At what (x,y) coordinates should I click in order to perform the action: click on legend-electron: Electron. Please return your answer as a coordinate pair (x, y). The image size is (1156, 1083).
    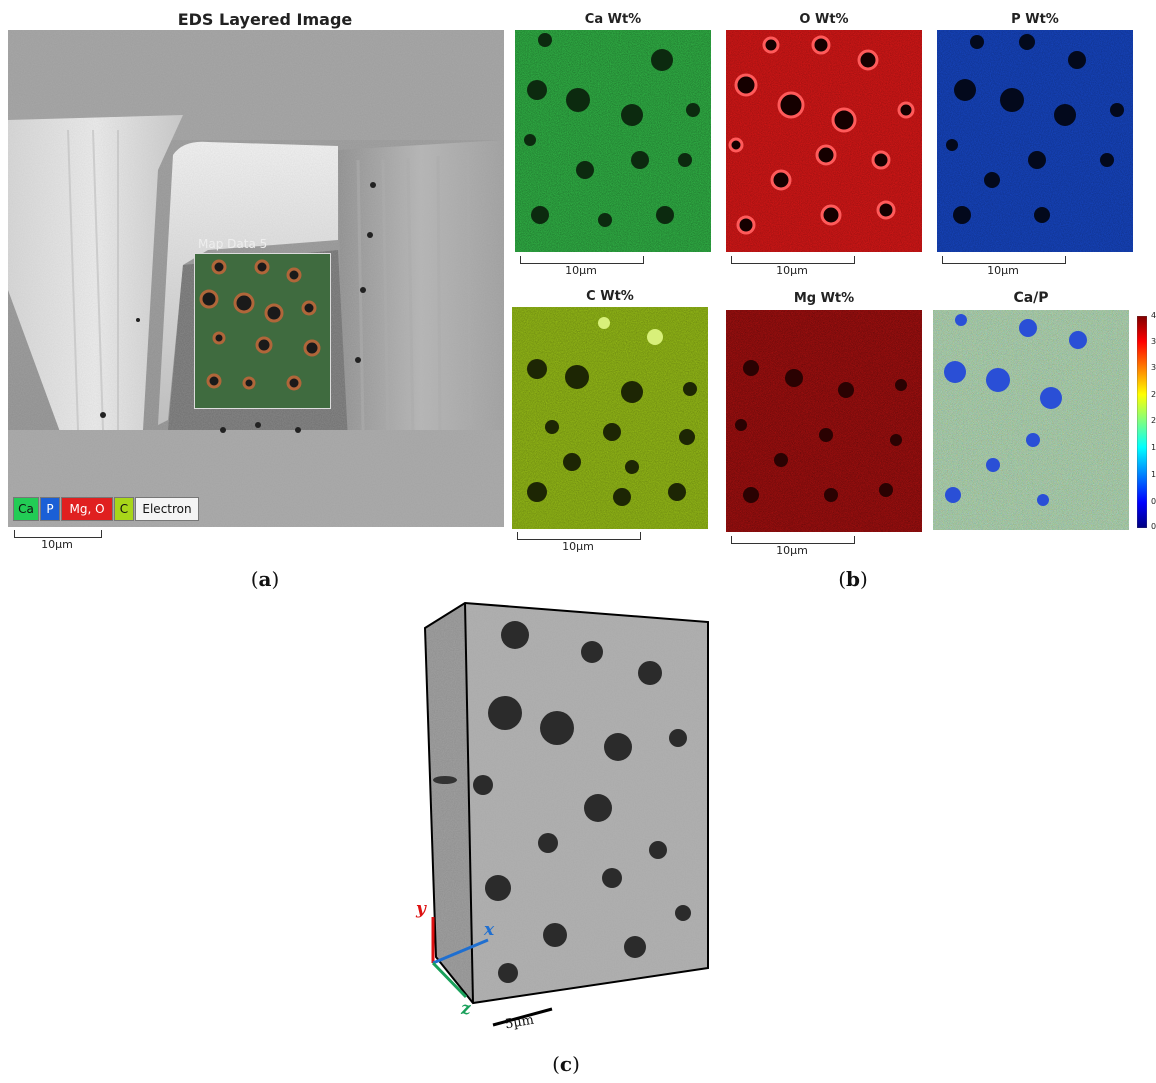
    Looking at the image, I should click on (167, 509).